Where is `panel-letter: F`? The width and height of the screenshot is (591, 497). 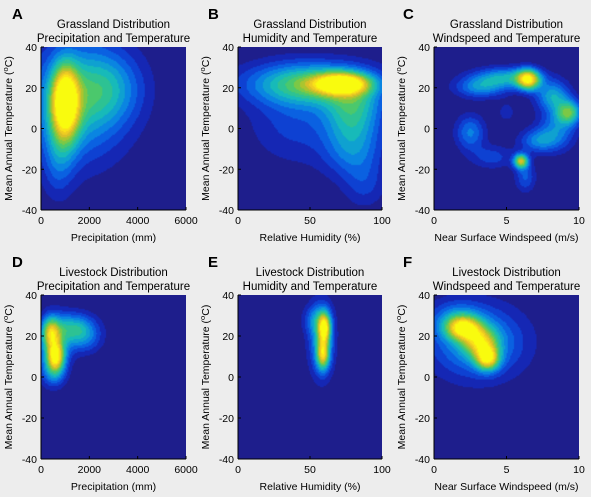 panel-letter: F is located at coordinates (407, 262).